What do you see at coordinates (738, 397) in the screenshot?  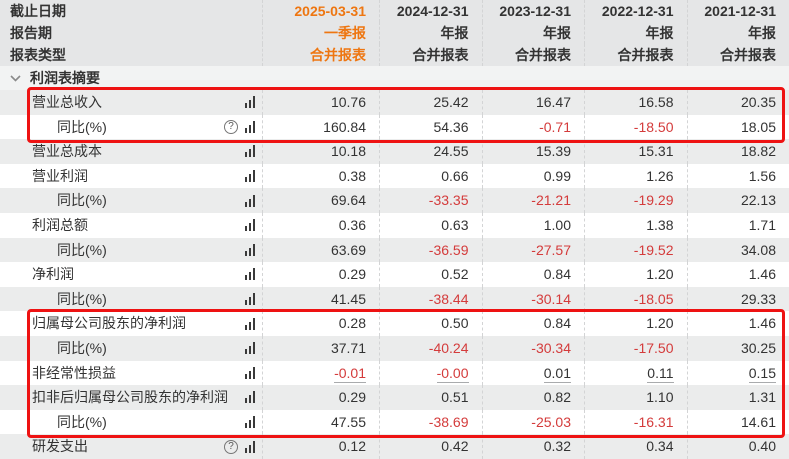 I see `value-cell: 1.31` at bounding box center [738, 397].